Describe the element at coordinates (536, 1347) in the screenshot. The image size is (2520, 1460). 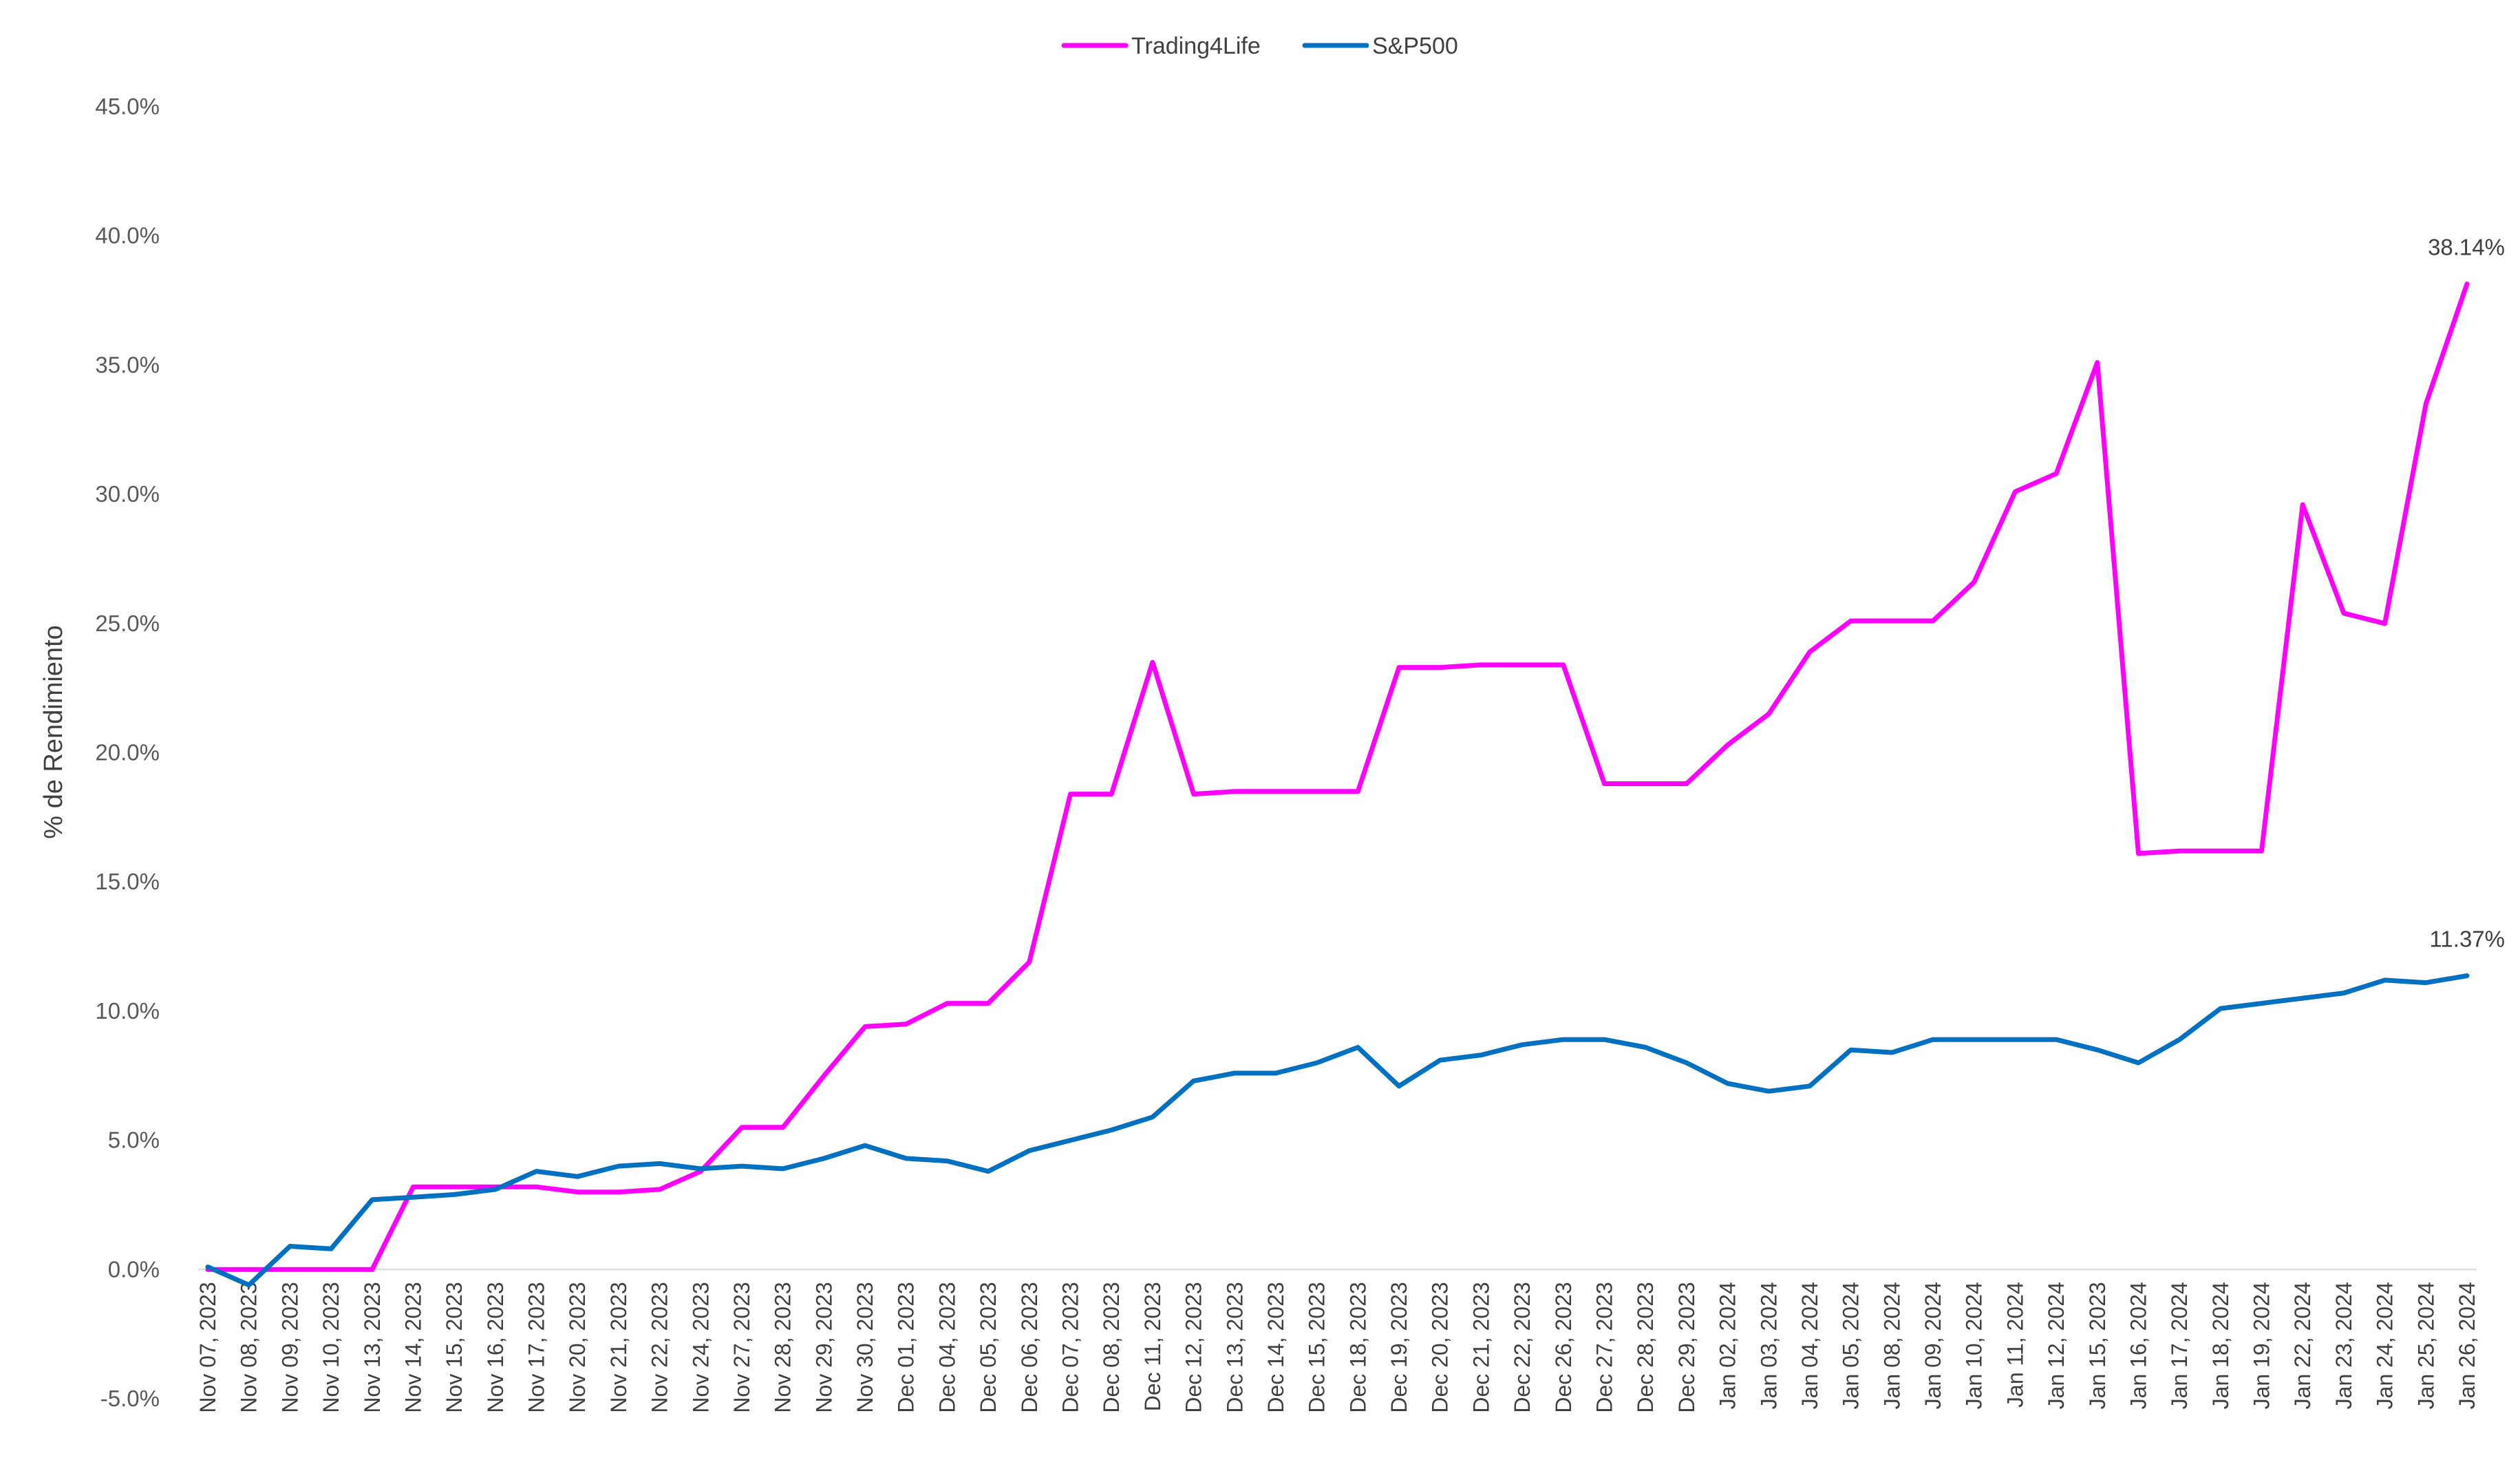
I see `x-tick-label: Nov 17, 2023` at that location.